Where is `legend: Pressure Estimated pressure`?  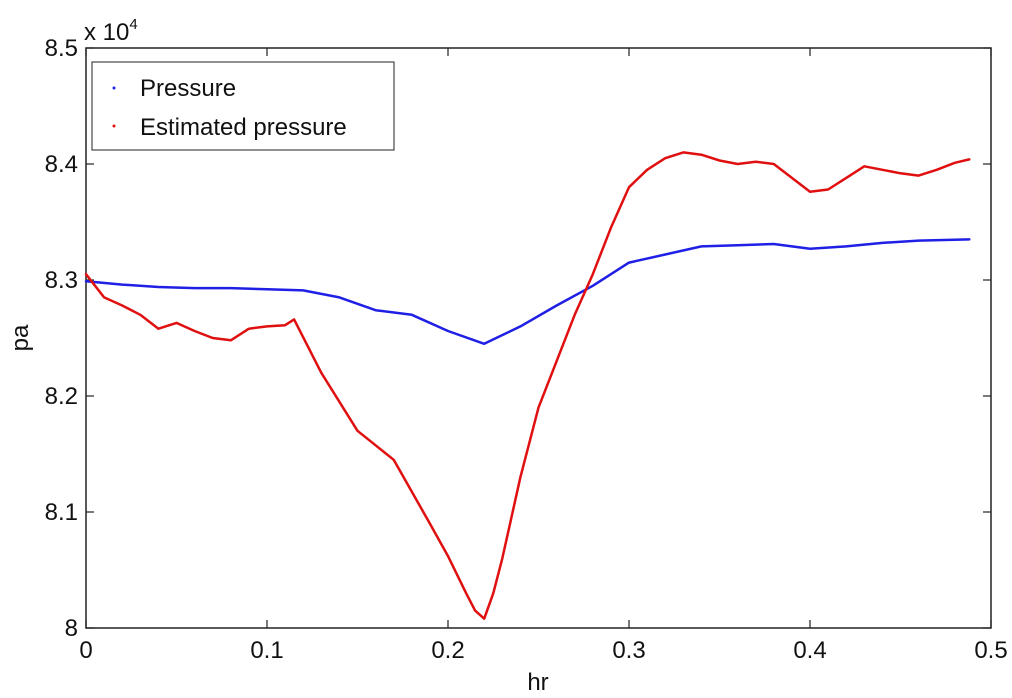 legend: Pressure Estimated pressure is located at coordinates (243, 106).